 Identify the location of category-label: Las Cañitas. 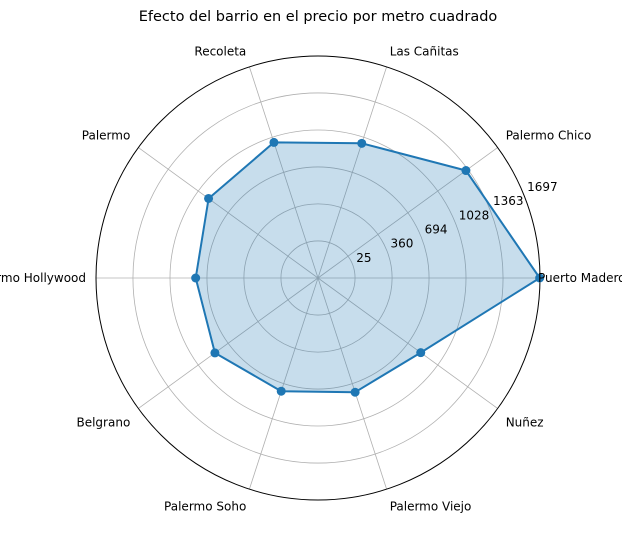
(424, 51).